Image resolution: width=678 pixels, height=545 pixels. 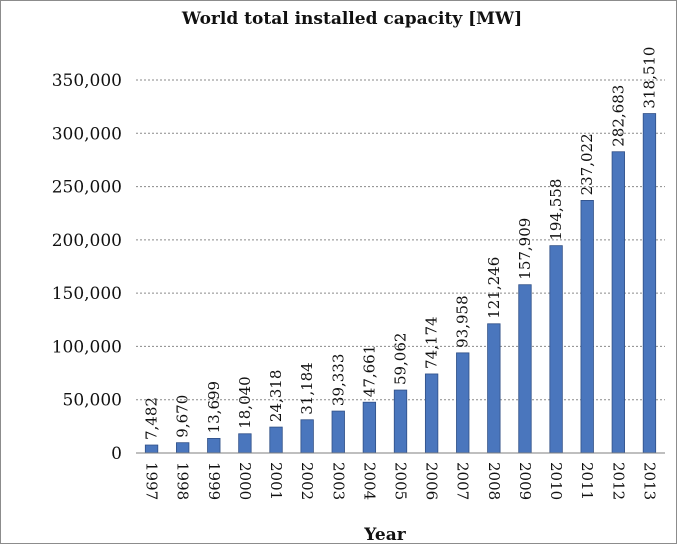 I want to click on y-tick-label: 350,000, so click(x=87, y=81).